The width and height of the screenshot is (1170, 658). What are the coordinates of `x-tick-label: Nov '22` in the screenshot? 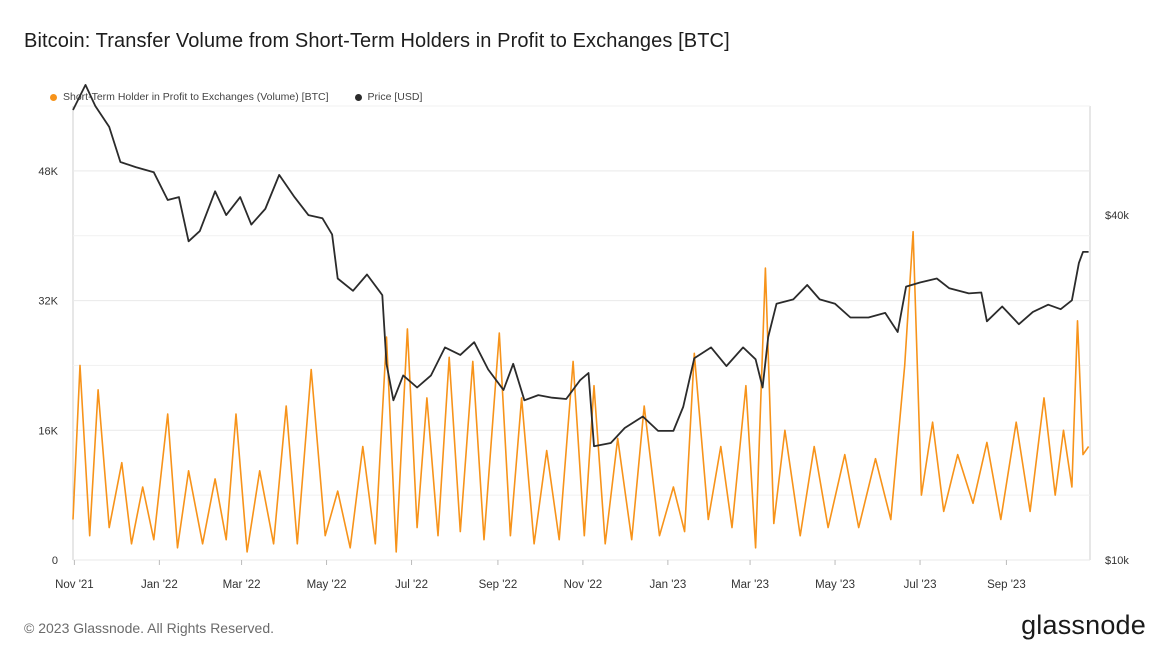 It's located at (583, 585).